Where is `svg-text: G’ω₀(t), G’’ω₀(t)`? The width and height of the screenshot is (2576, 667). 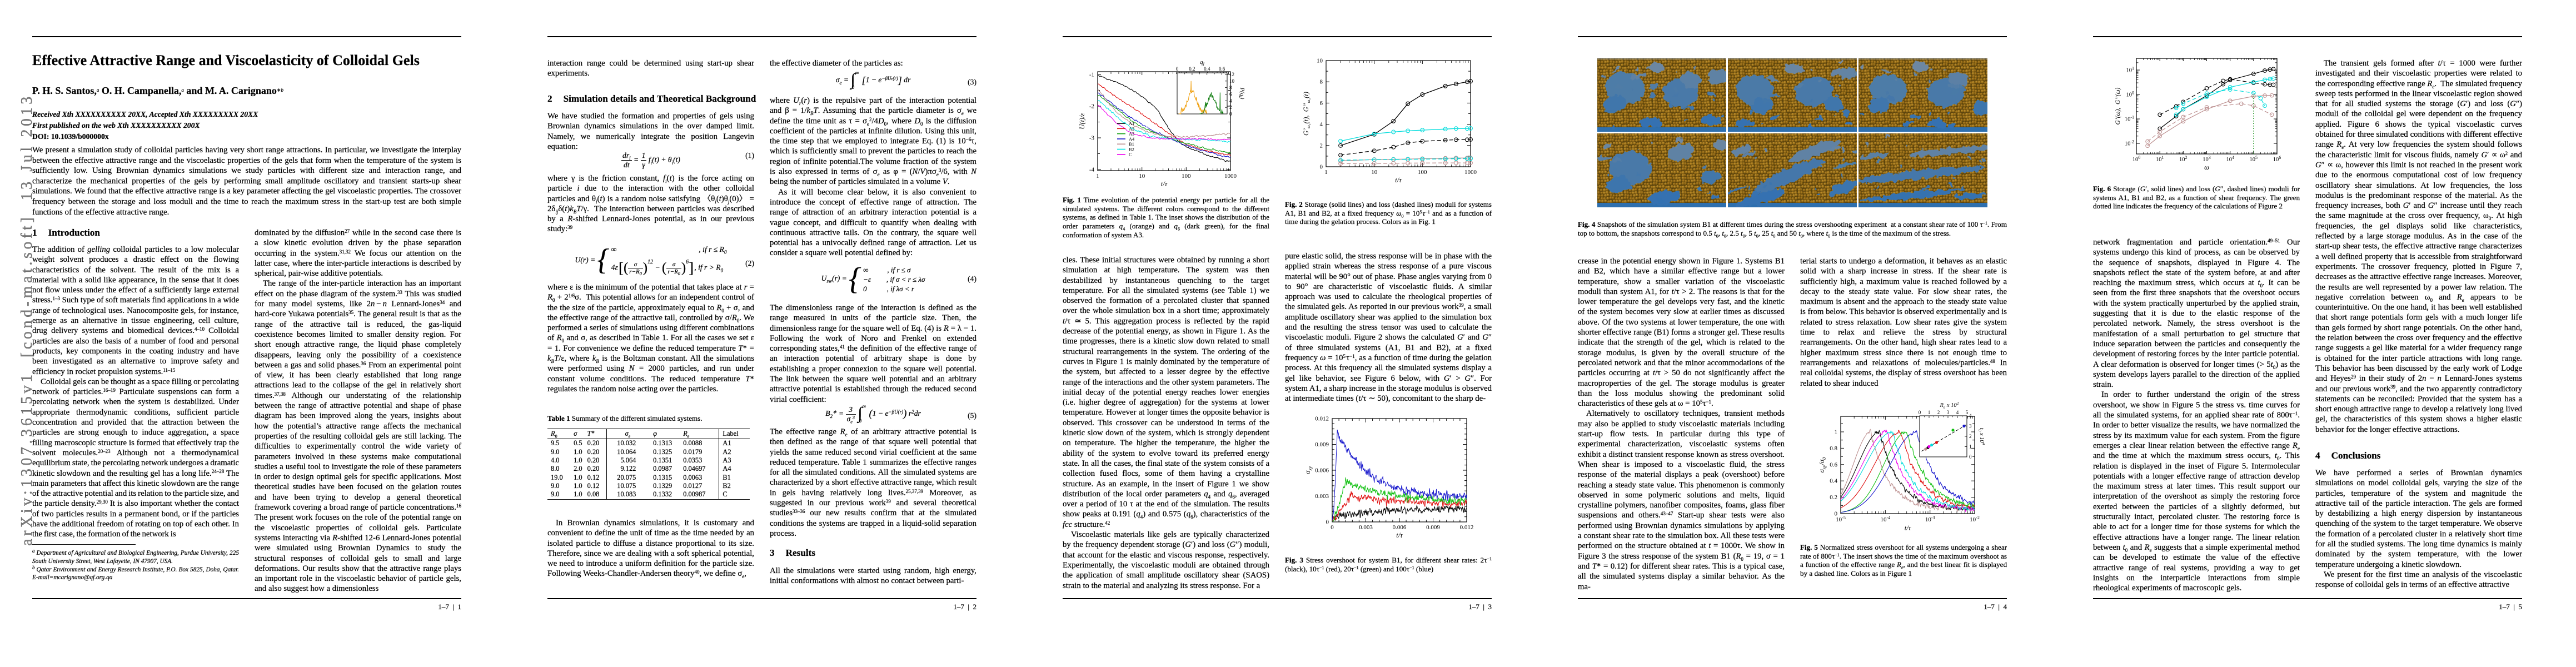
svg-text: G’ω₀(t), G’’ω₀(t) is located at coordinates (1306, 114).